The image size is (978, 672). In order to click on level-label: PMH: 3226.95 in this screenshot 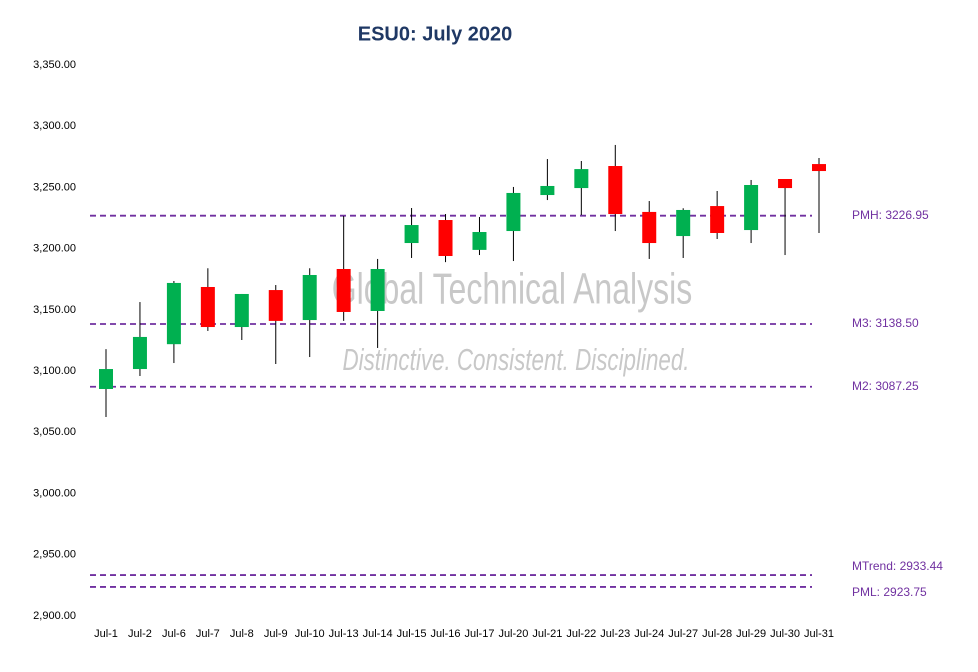, I will do `click(890, 215)`.